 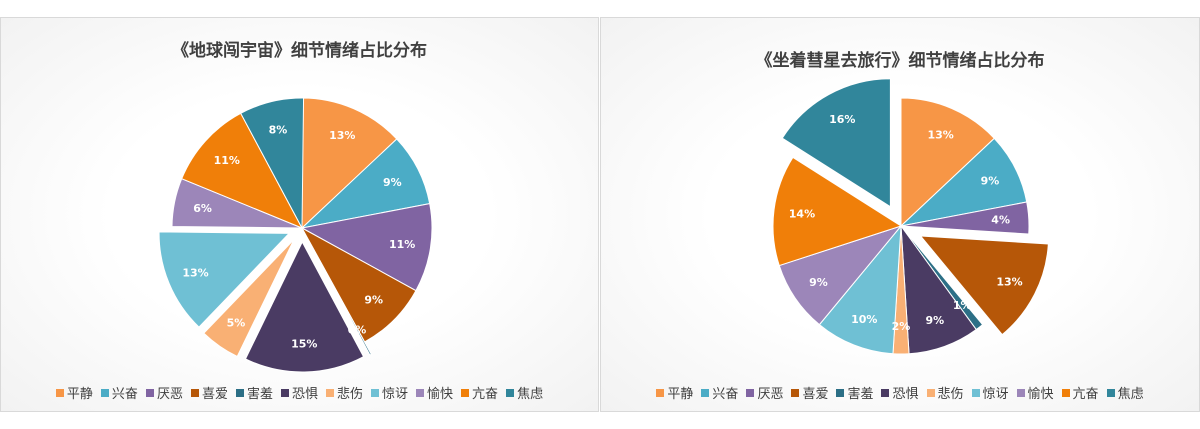 What do you see at coordinates (357, 329) in the screenshot?
I see `slice-label-5: 0%` at bounding box center [357, 329].